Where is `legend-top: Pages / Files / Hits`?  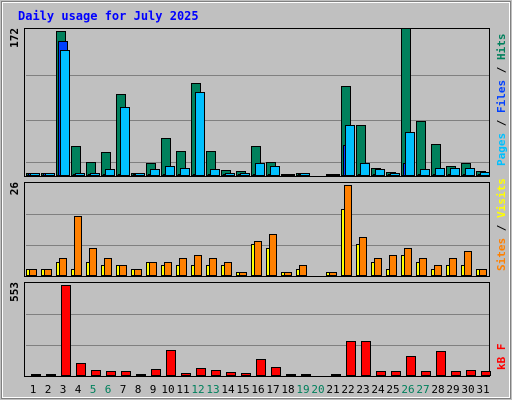 legend-top: Pages / Files / Hits is located at coordinates (501, 100).